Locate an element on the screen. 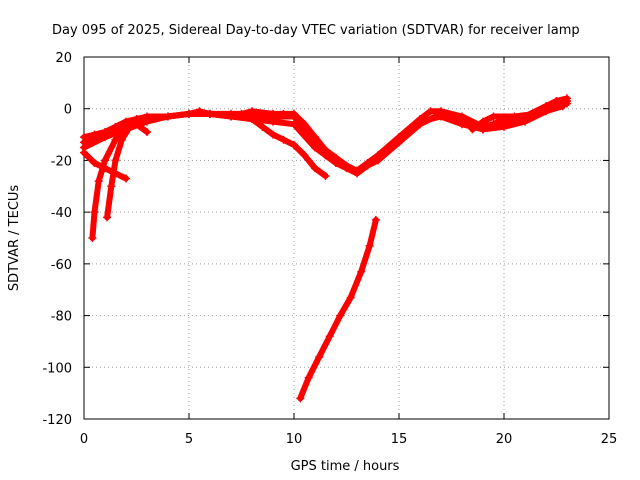  y-tick-label: 0 is located at coordinates (68, 110).